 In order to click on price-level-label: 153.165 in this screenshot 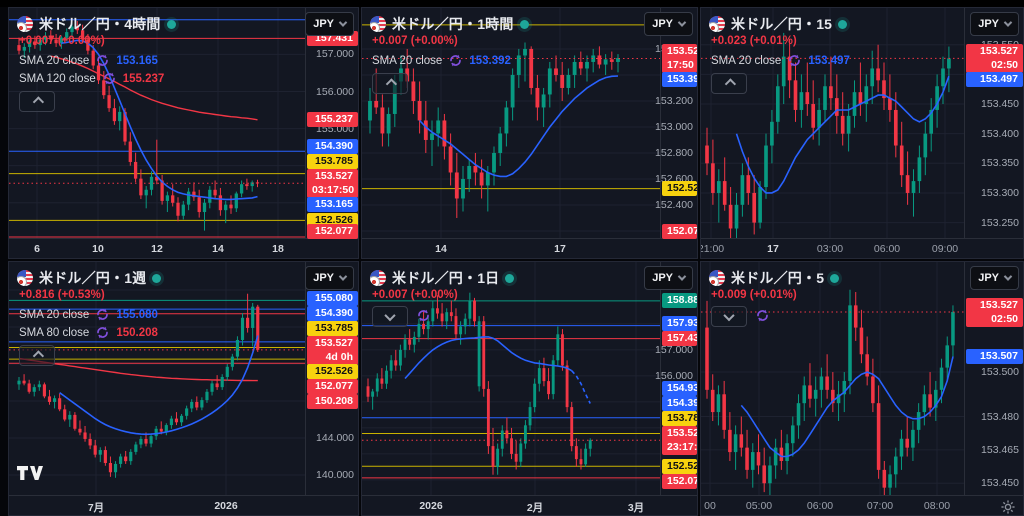, I will do `click(332, 205)`.